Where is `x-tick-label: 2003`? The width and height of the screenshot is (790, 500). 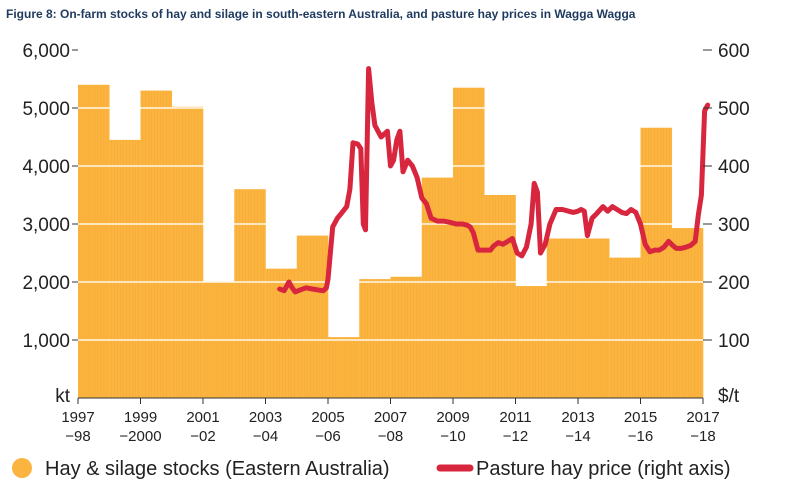 x-tick-label: 2003 is located at coordinates (265, 417).